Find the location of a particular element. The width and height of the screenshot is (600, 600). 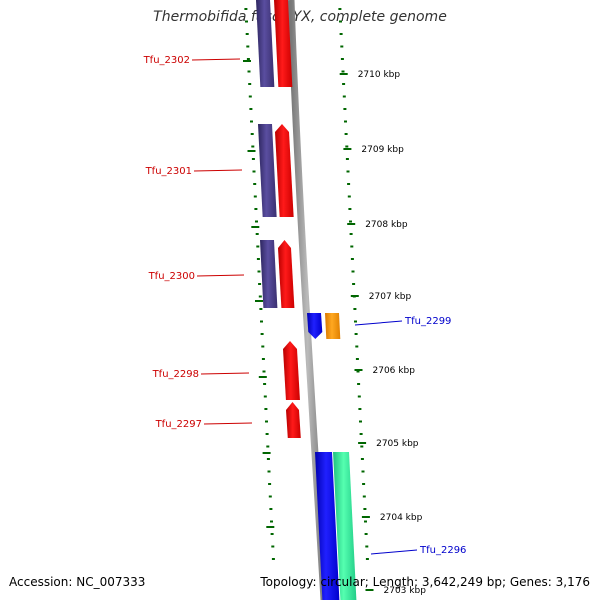

feature-tfu-2299-orange is located at coordinates (333, 326).